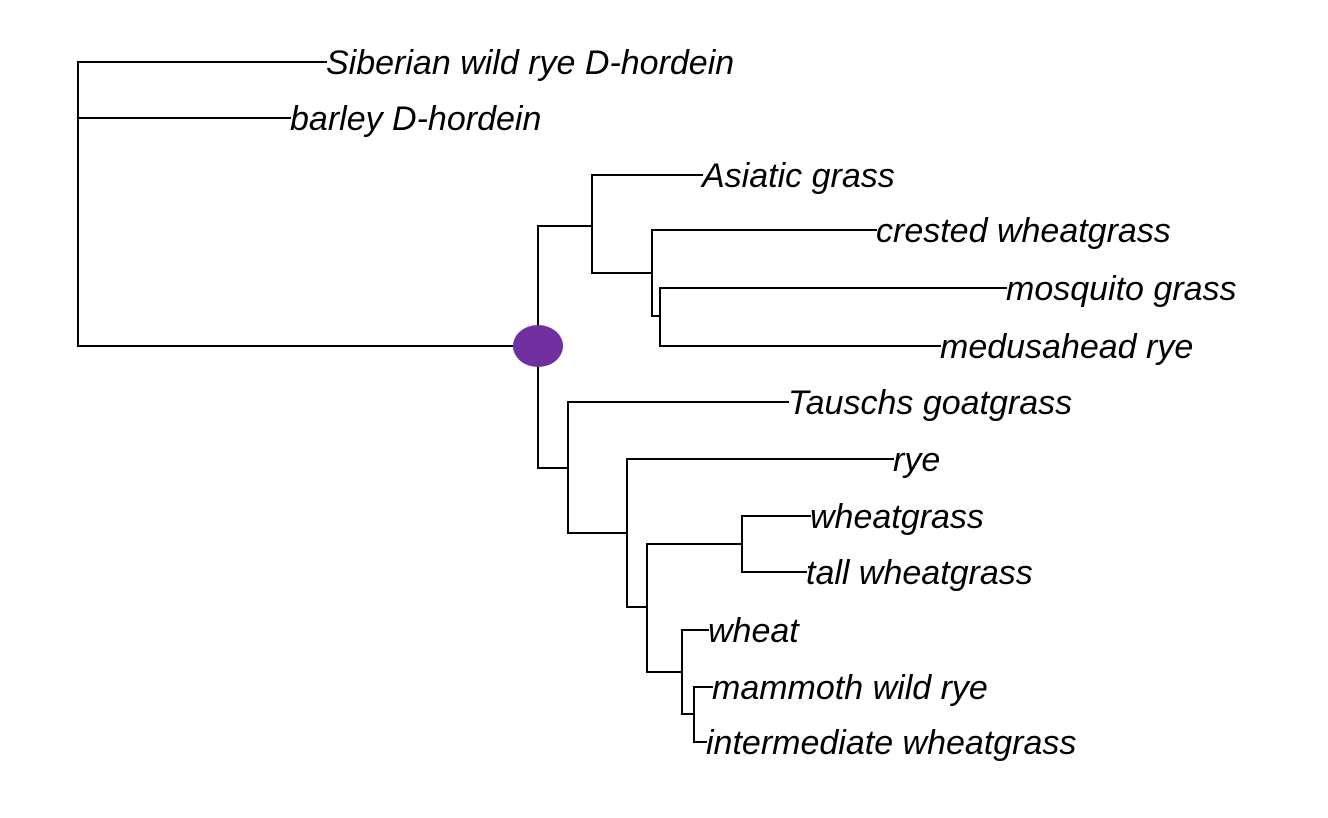  Describe the element at coordinates (916, 460) in the screenshot. I see `tip-label-rye: rye` at that location.